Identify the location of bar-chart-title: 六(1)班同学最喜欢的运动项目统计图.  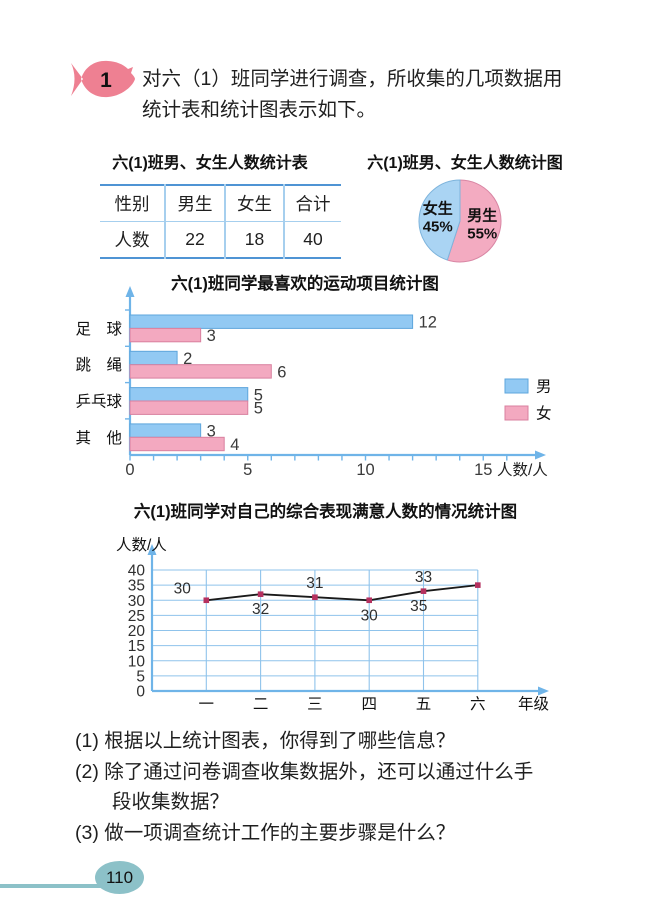
(305, 284).